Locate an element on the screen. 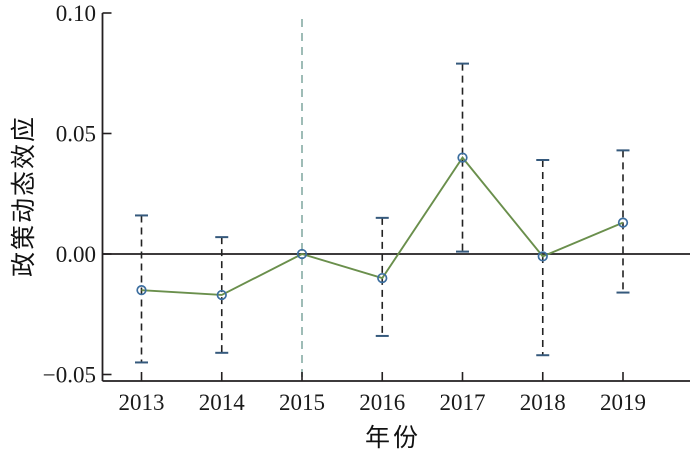  x-tick-label: 2017 is located at coordinates (463, 402).